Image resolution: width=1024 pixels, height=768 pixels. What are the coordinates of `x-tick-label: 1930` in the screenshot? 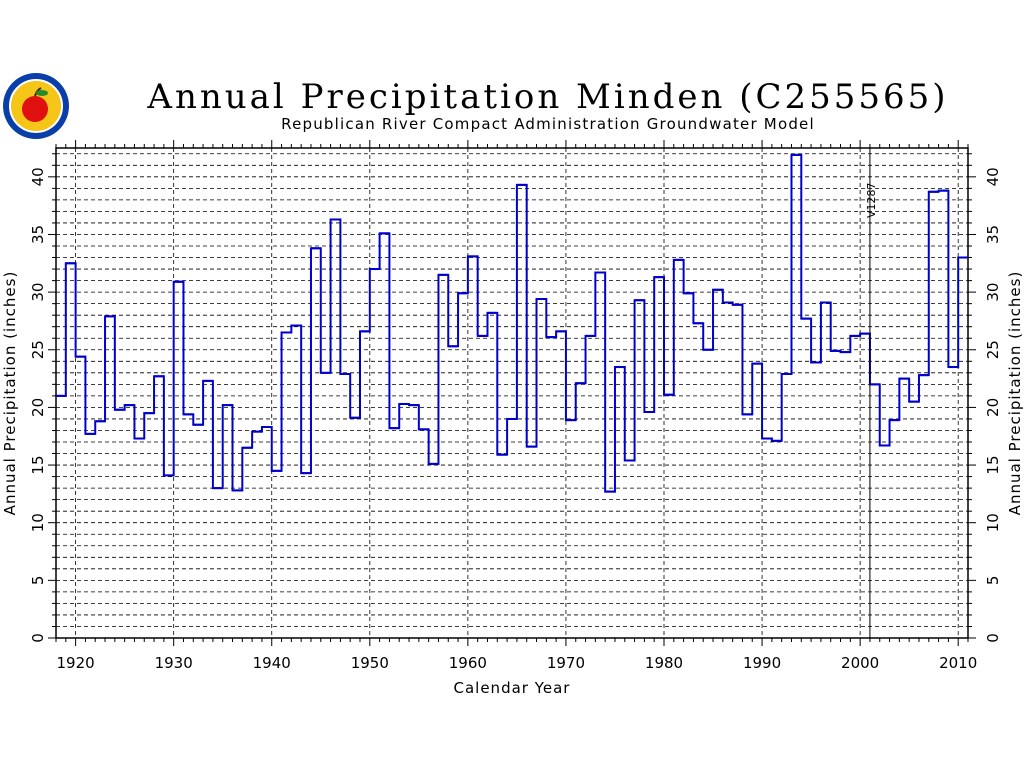 It's located at (174, 663).